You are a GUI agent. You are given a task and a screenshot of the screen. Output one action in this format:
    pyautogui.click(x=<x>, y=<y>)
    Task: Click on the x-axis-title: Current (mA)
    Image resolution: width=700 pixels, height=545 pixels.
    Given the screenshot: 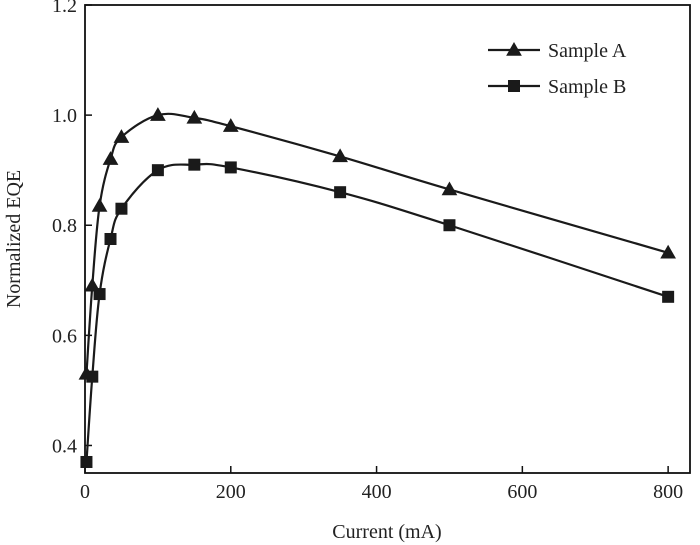 What is the action you would take?
    pyautogui.click(x=386, y=532)
    